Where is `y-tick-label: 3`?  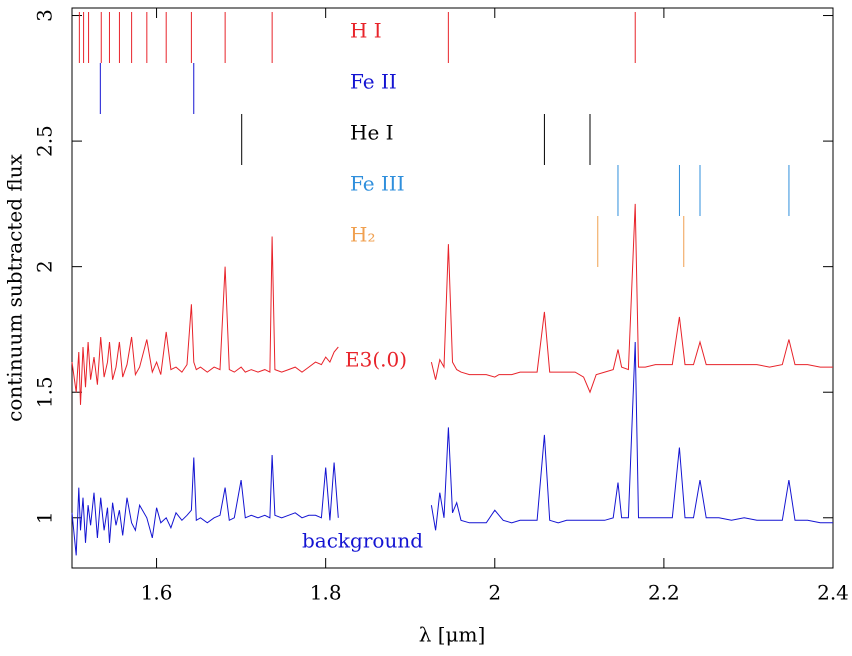 y-tick-label: 3 is located at coordinates (45, 15).